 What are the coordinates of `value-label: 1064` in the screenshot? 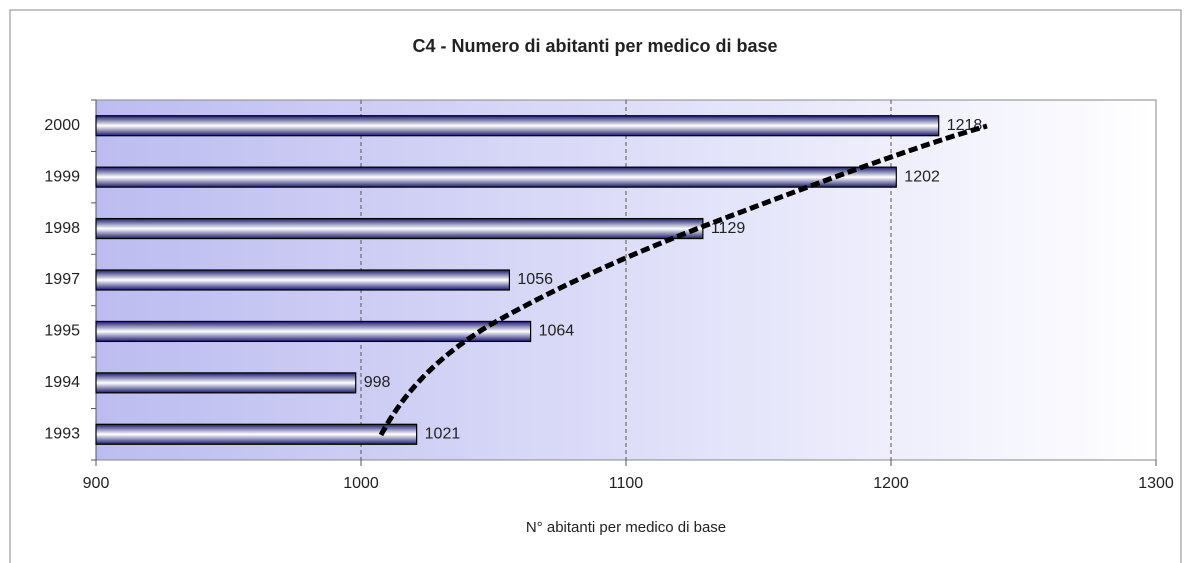 It's located at (557, 331).